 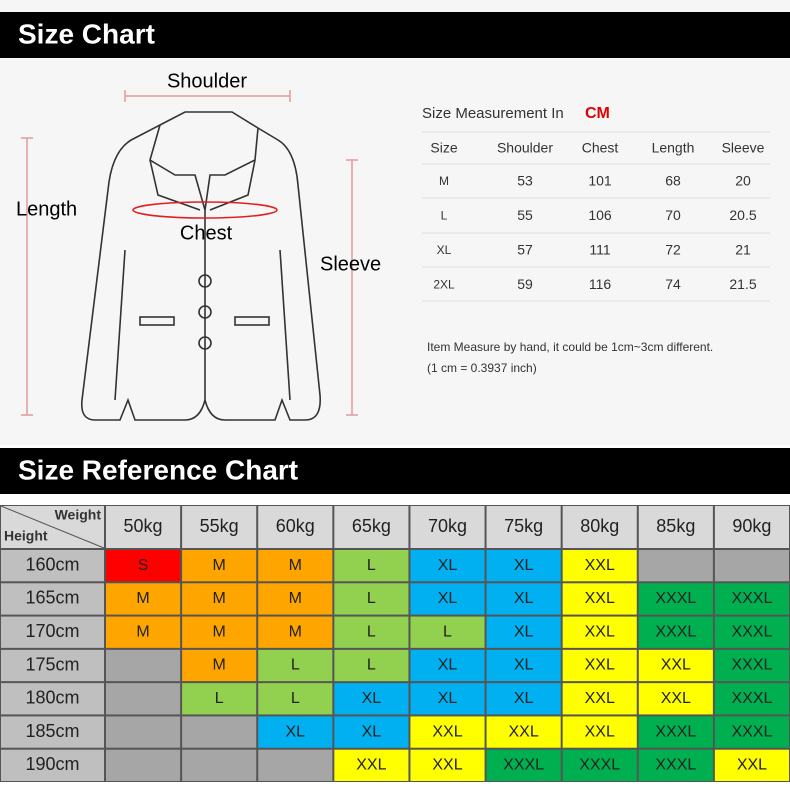 What do you see at coordinates (673, 148) in the screenshot?
I see `column-header: Length` at bounding box center [673, 148].